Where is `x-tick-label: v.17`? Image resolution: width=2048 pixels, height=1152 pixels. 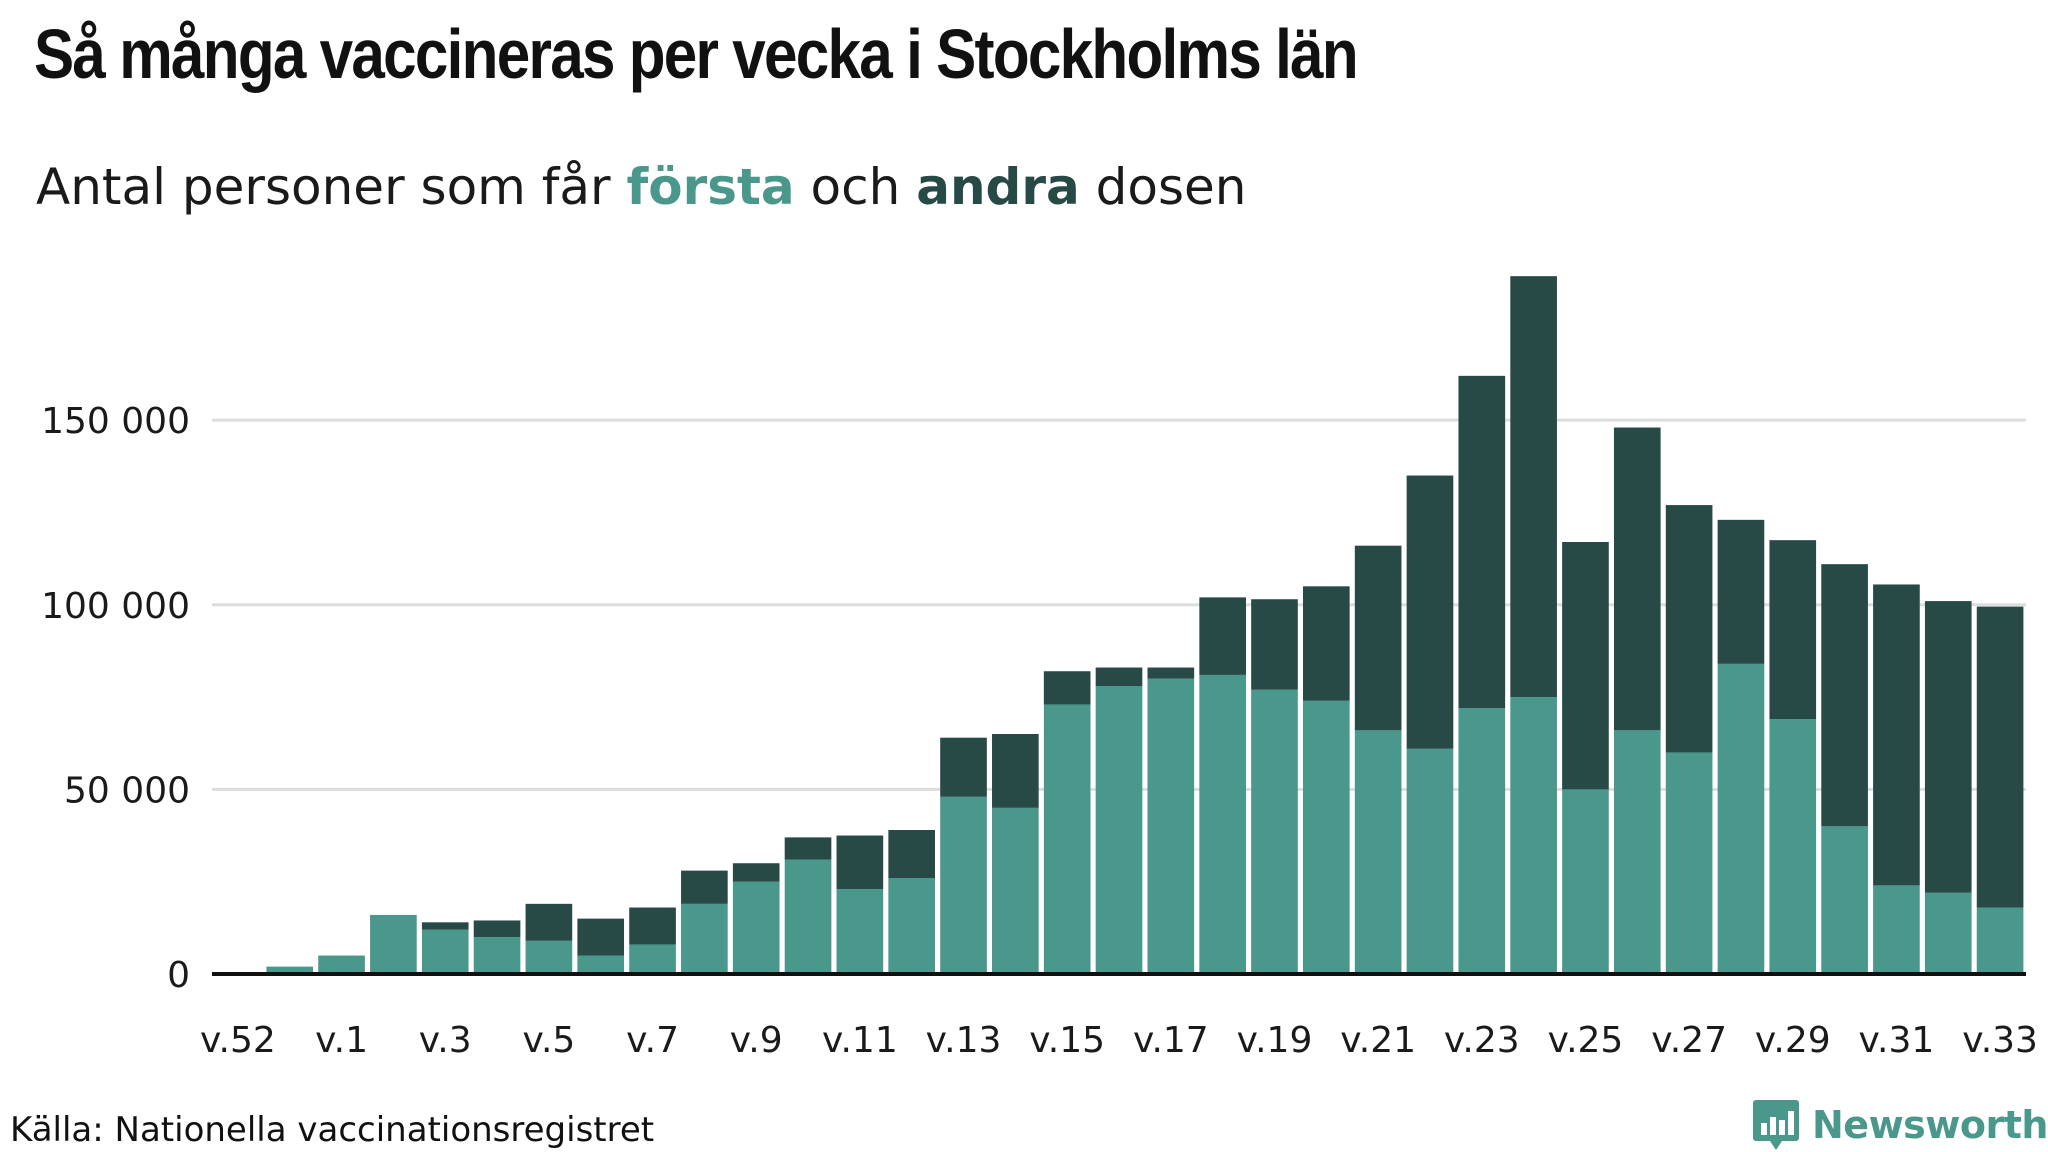
x-tick-label: v.17 is located at coordinates (1171, 1040).